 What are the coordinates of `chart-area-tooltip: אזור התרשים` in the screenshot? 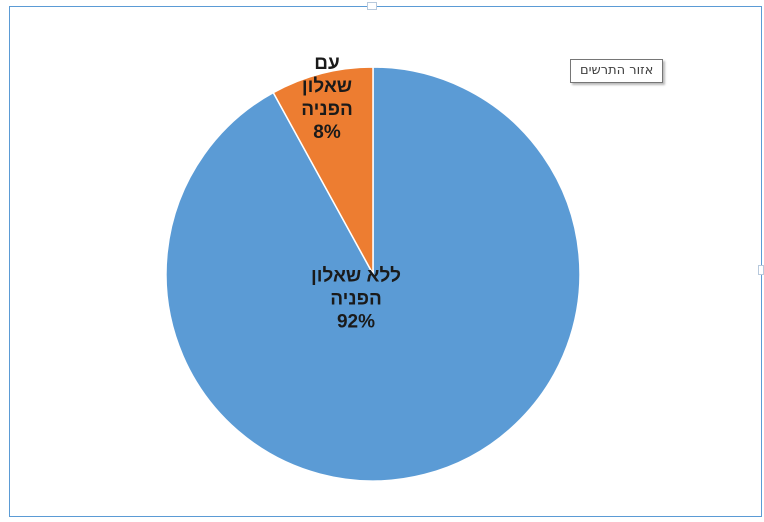 It's located at (617, 71).